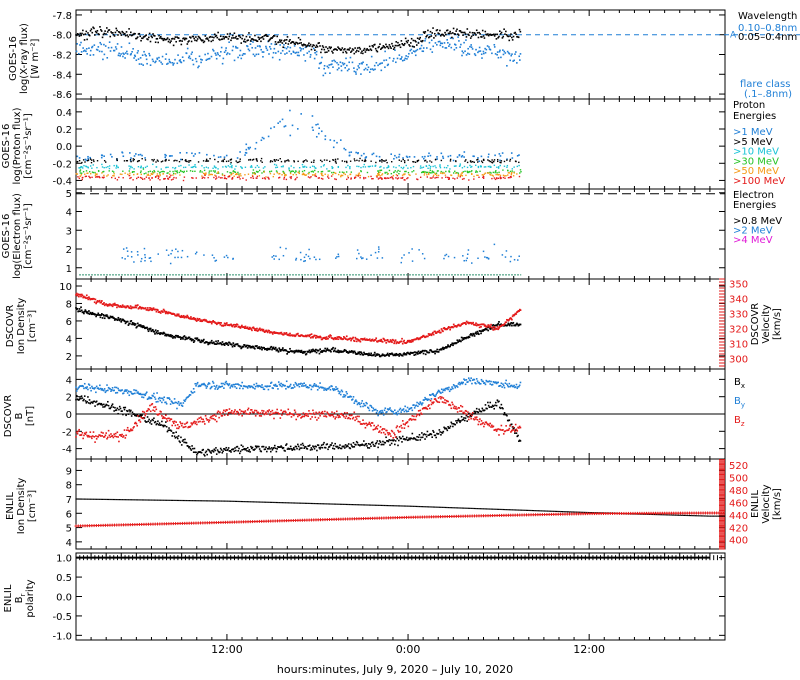  I want to click on y-tick-label-1: 0.2, so click(64, 130).